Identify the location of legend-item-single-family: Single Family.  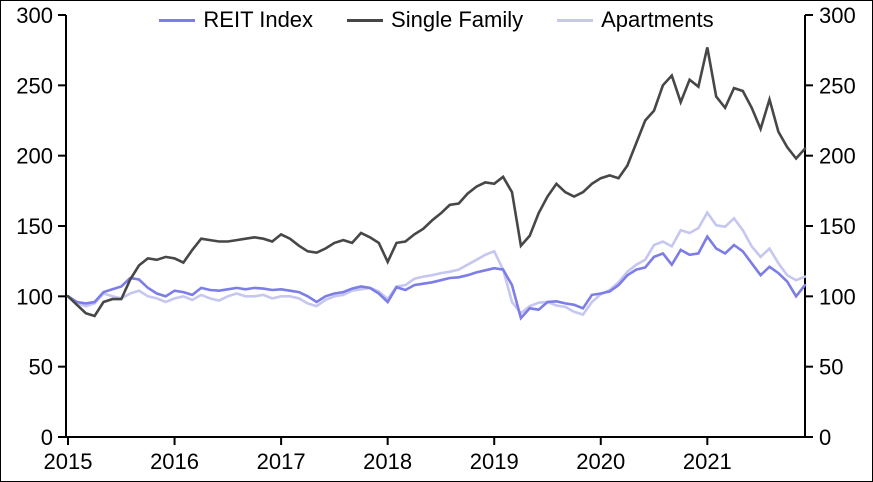
(435, 20).